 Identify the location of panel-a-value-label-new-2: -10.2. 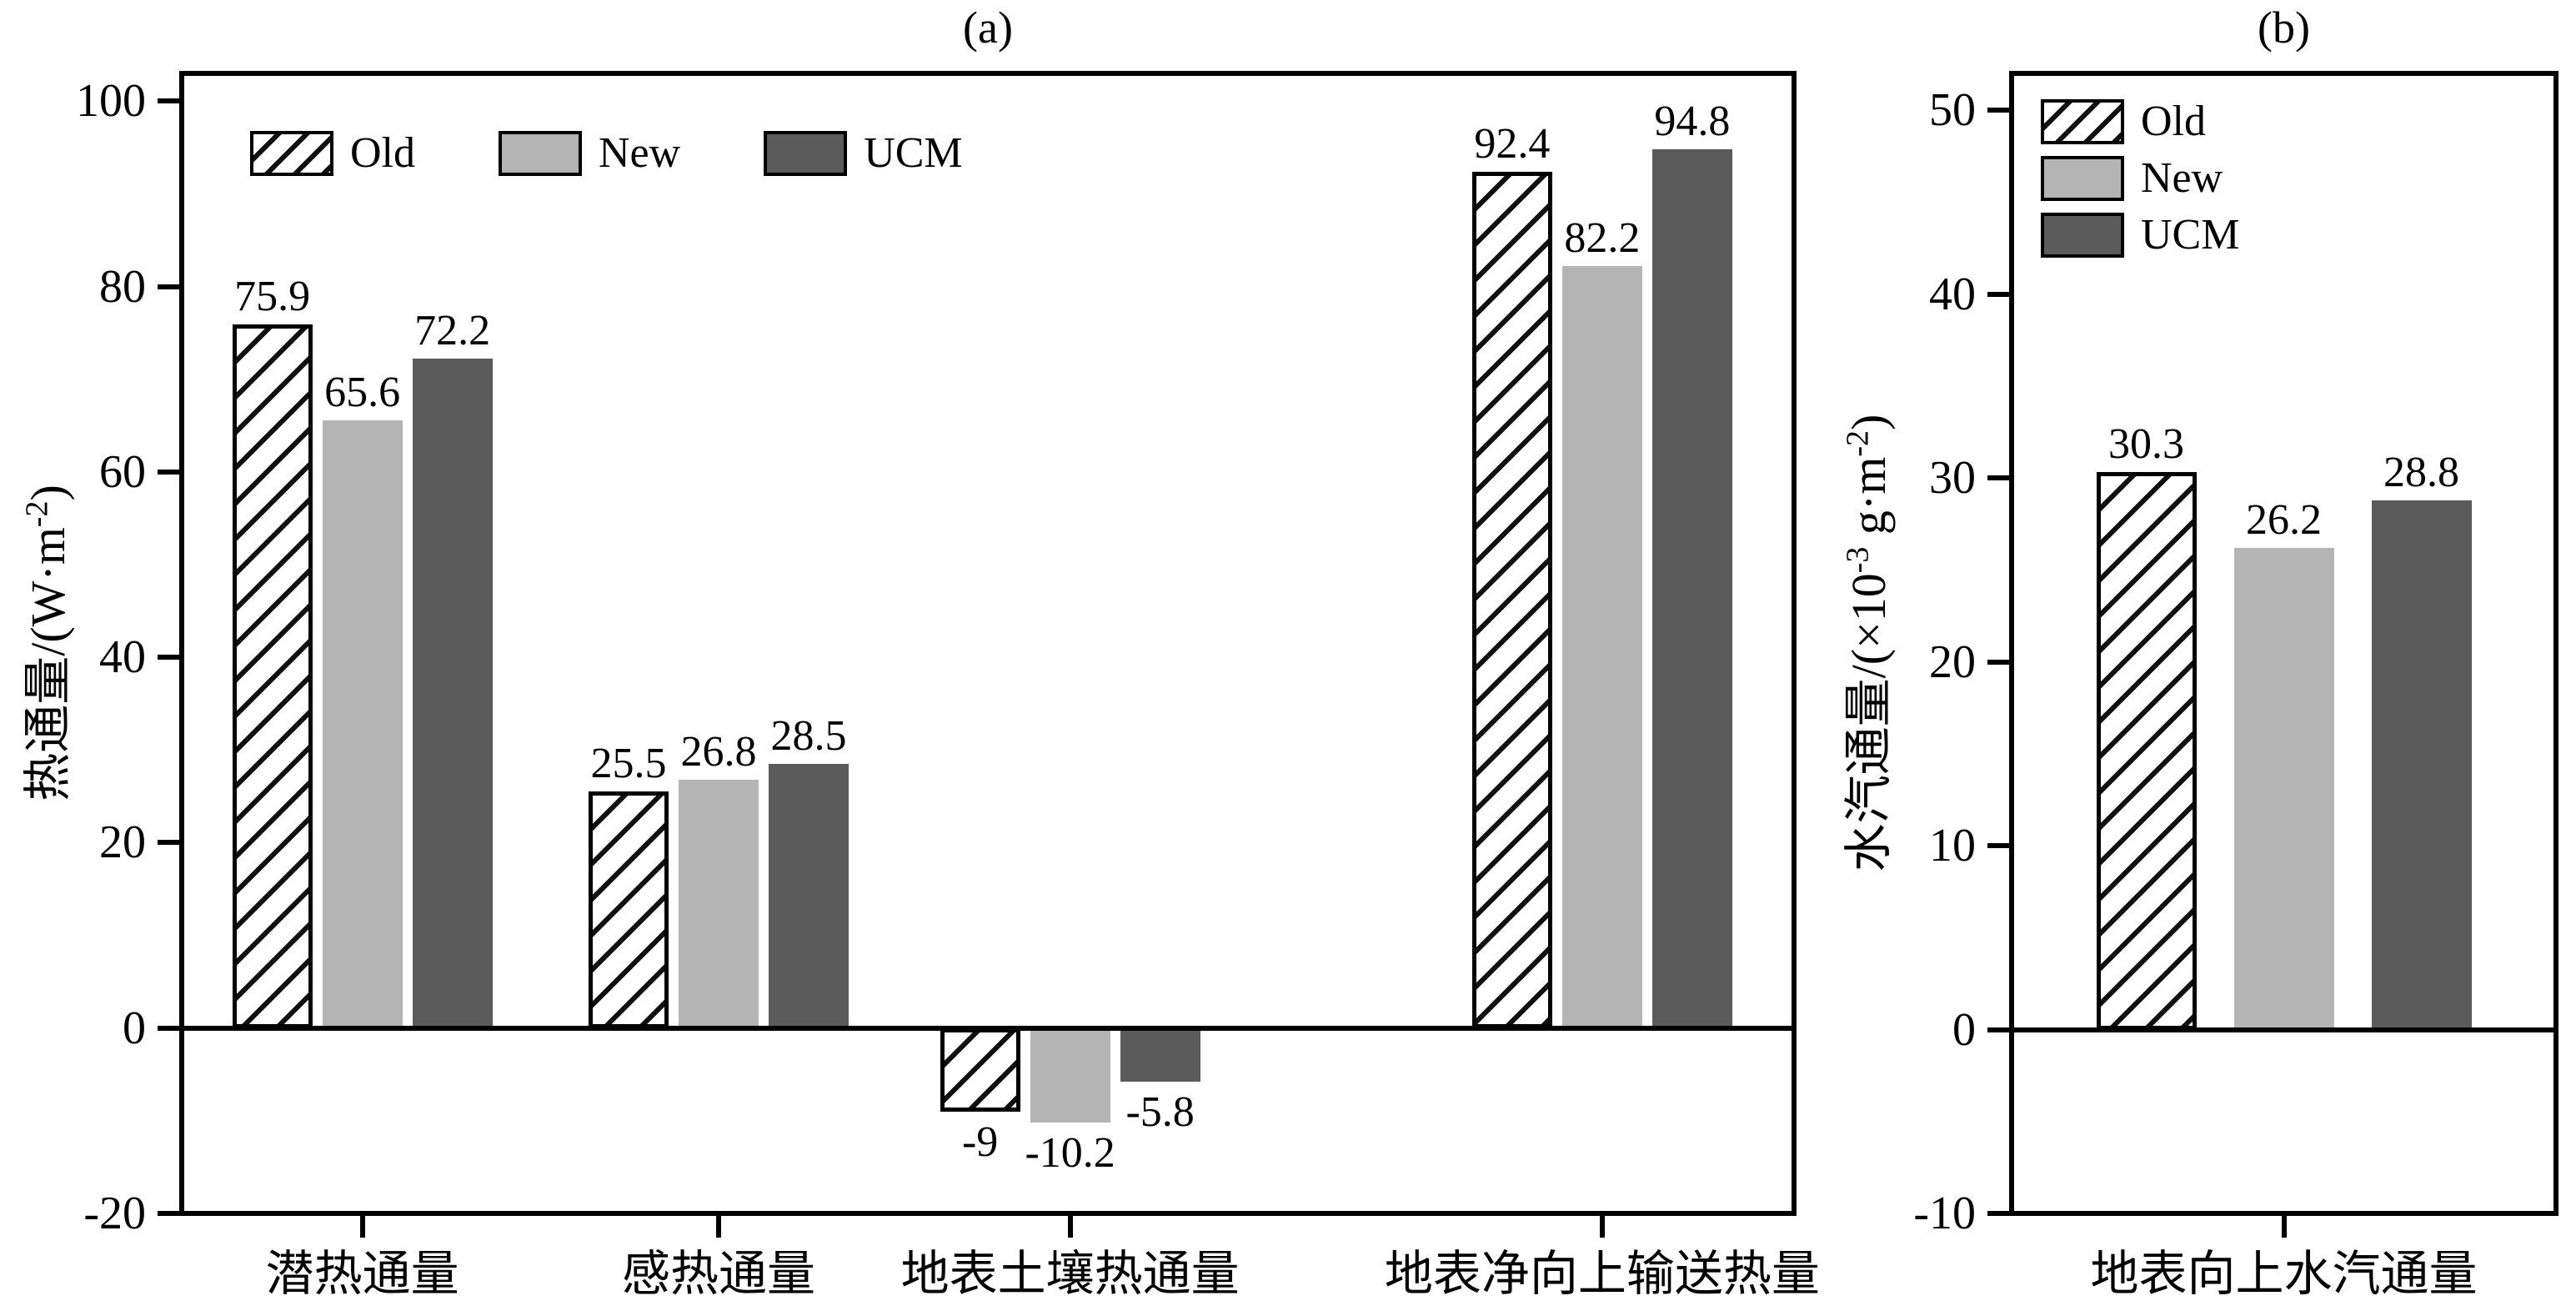
(1070, 1153).